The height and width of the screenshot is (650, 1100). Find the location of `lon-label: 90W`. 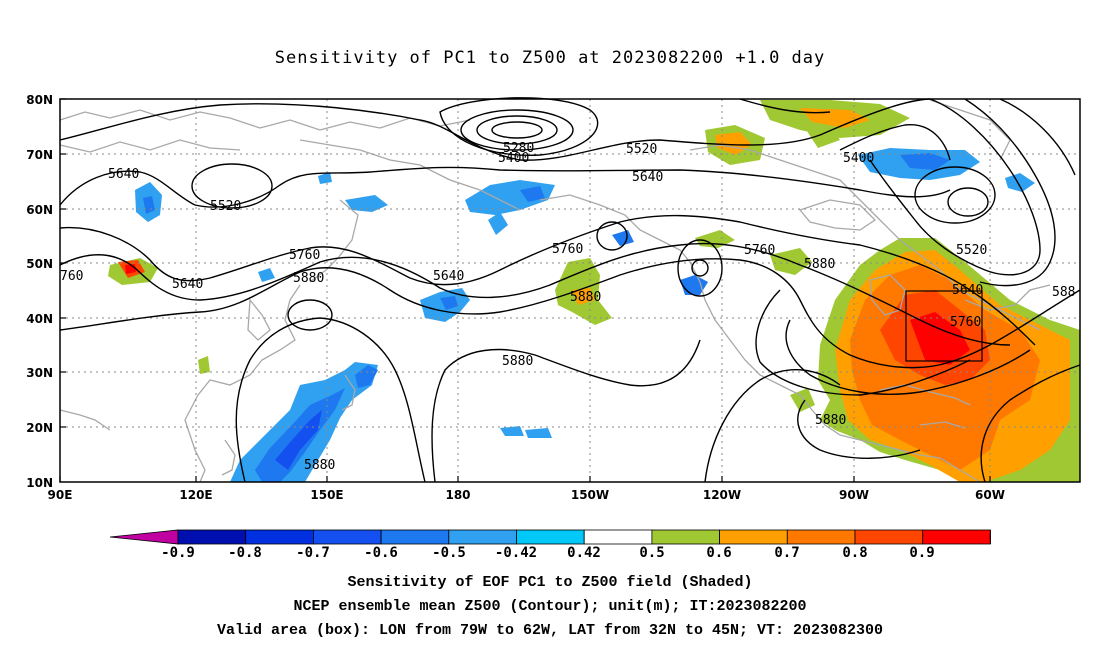

lon-label: 90W is located at coordinates (854, 495).